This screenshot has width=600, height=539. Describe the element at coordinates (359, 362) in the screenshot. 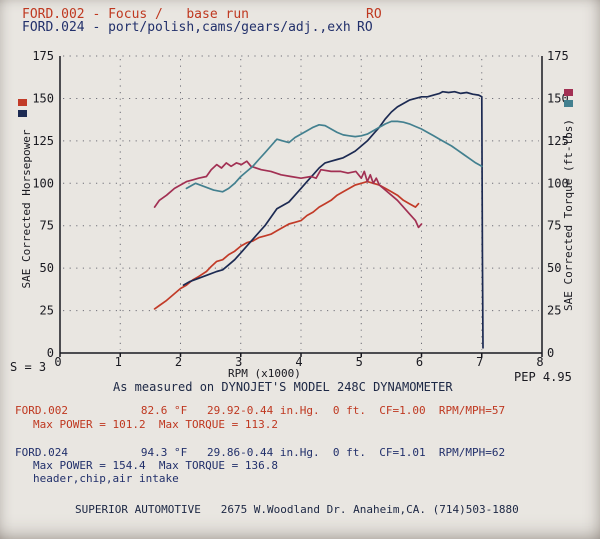

I see `x-tick-label-5: 5` at that location.